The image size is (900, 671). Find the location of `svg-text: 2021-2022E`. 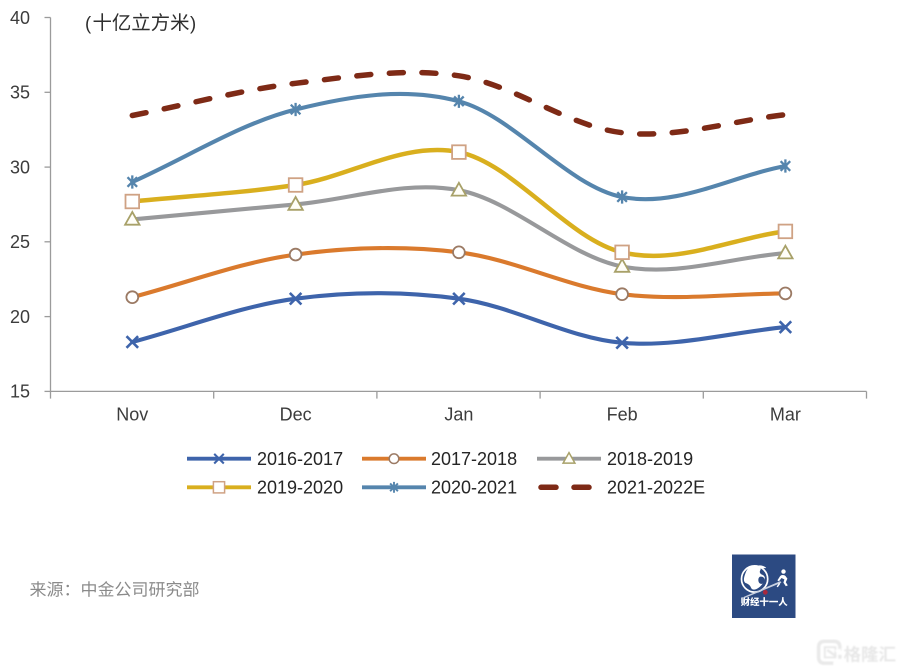

svg-text: 2021-2022E is located at coordinates (656, 488).